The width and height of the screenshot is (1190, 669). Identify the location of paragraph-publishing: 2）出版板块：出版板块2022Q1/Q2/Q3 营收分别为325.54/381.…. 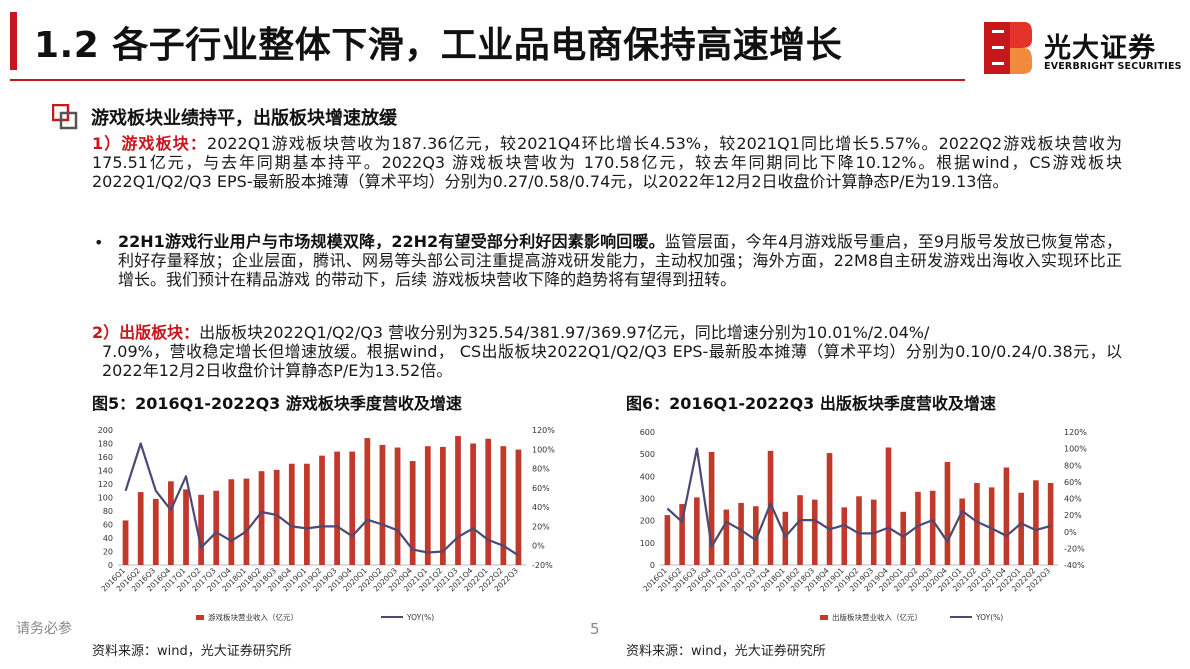
(607, 352).